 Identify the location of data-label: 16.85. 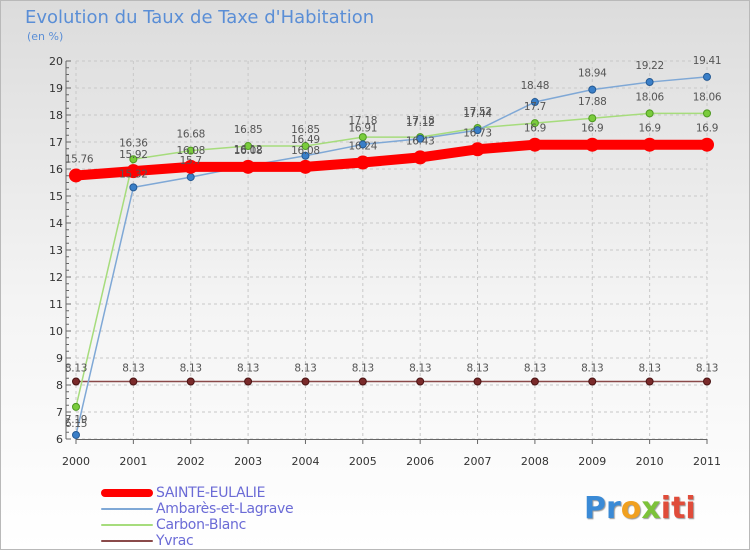
(305, 130).